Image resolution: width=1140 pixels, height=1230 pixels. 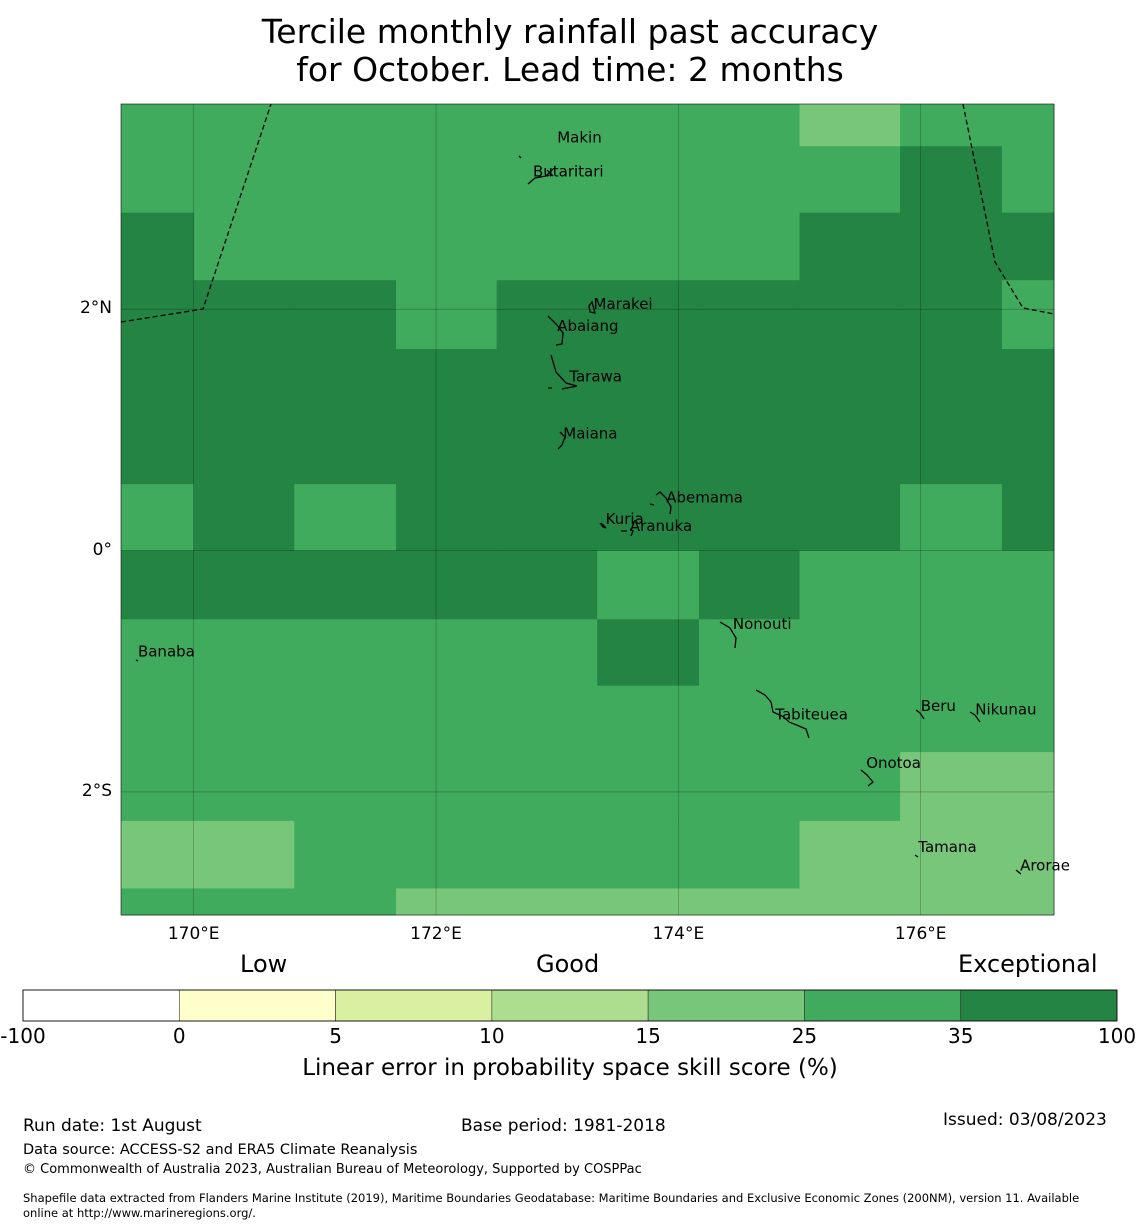 I want to click on coast-abemama, so click(x=660, y=503).